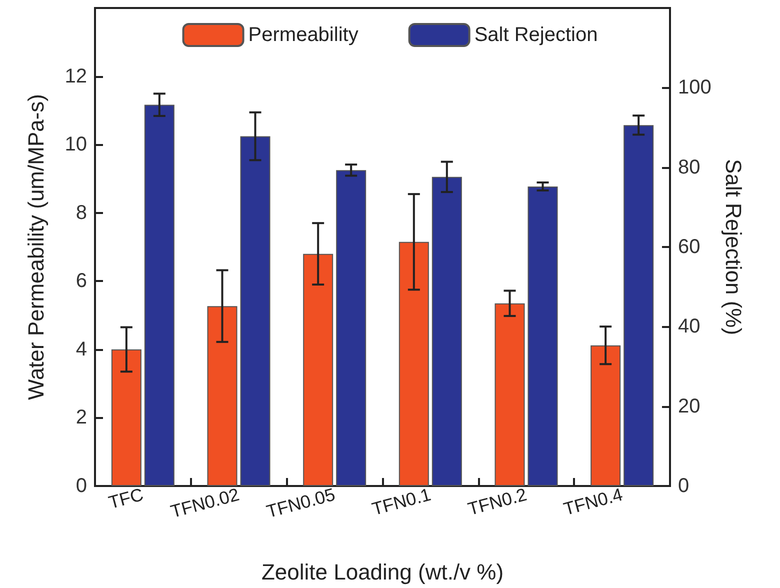 This screenshot has width=780, height=588. Describe the element at coordinates (689, 167) in the screenshot. I see `y2-tick-label: 80` at that location.